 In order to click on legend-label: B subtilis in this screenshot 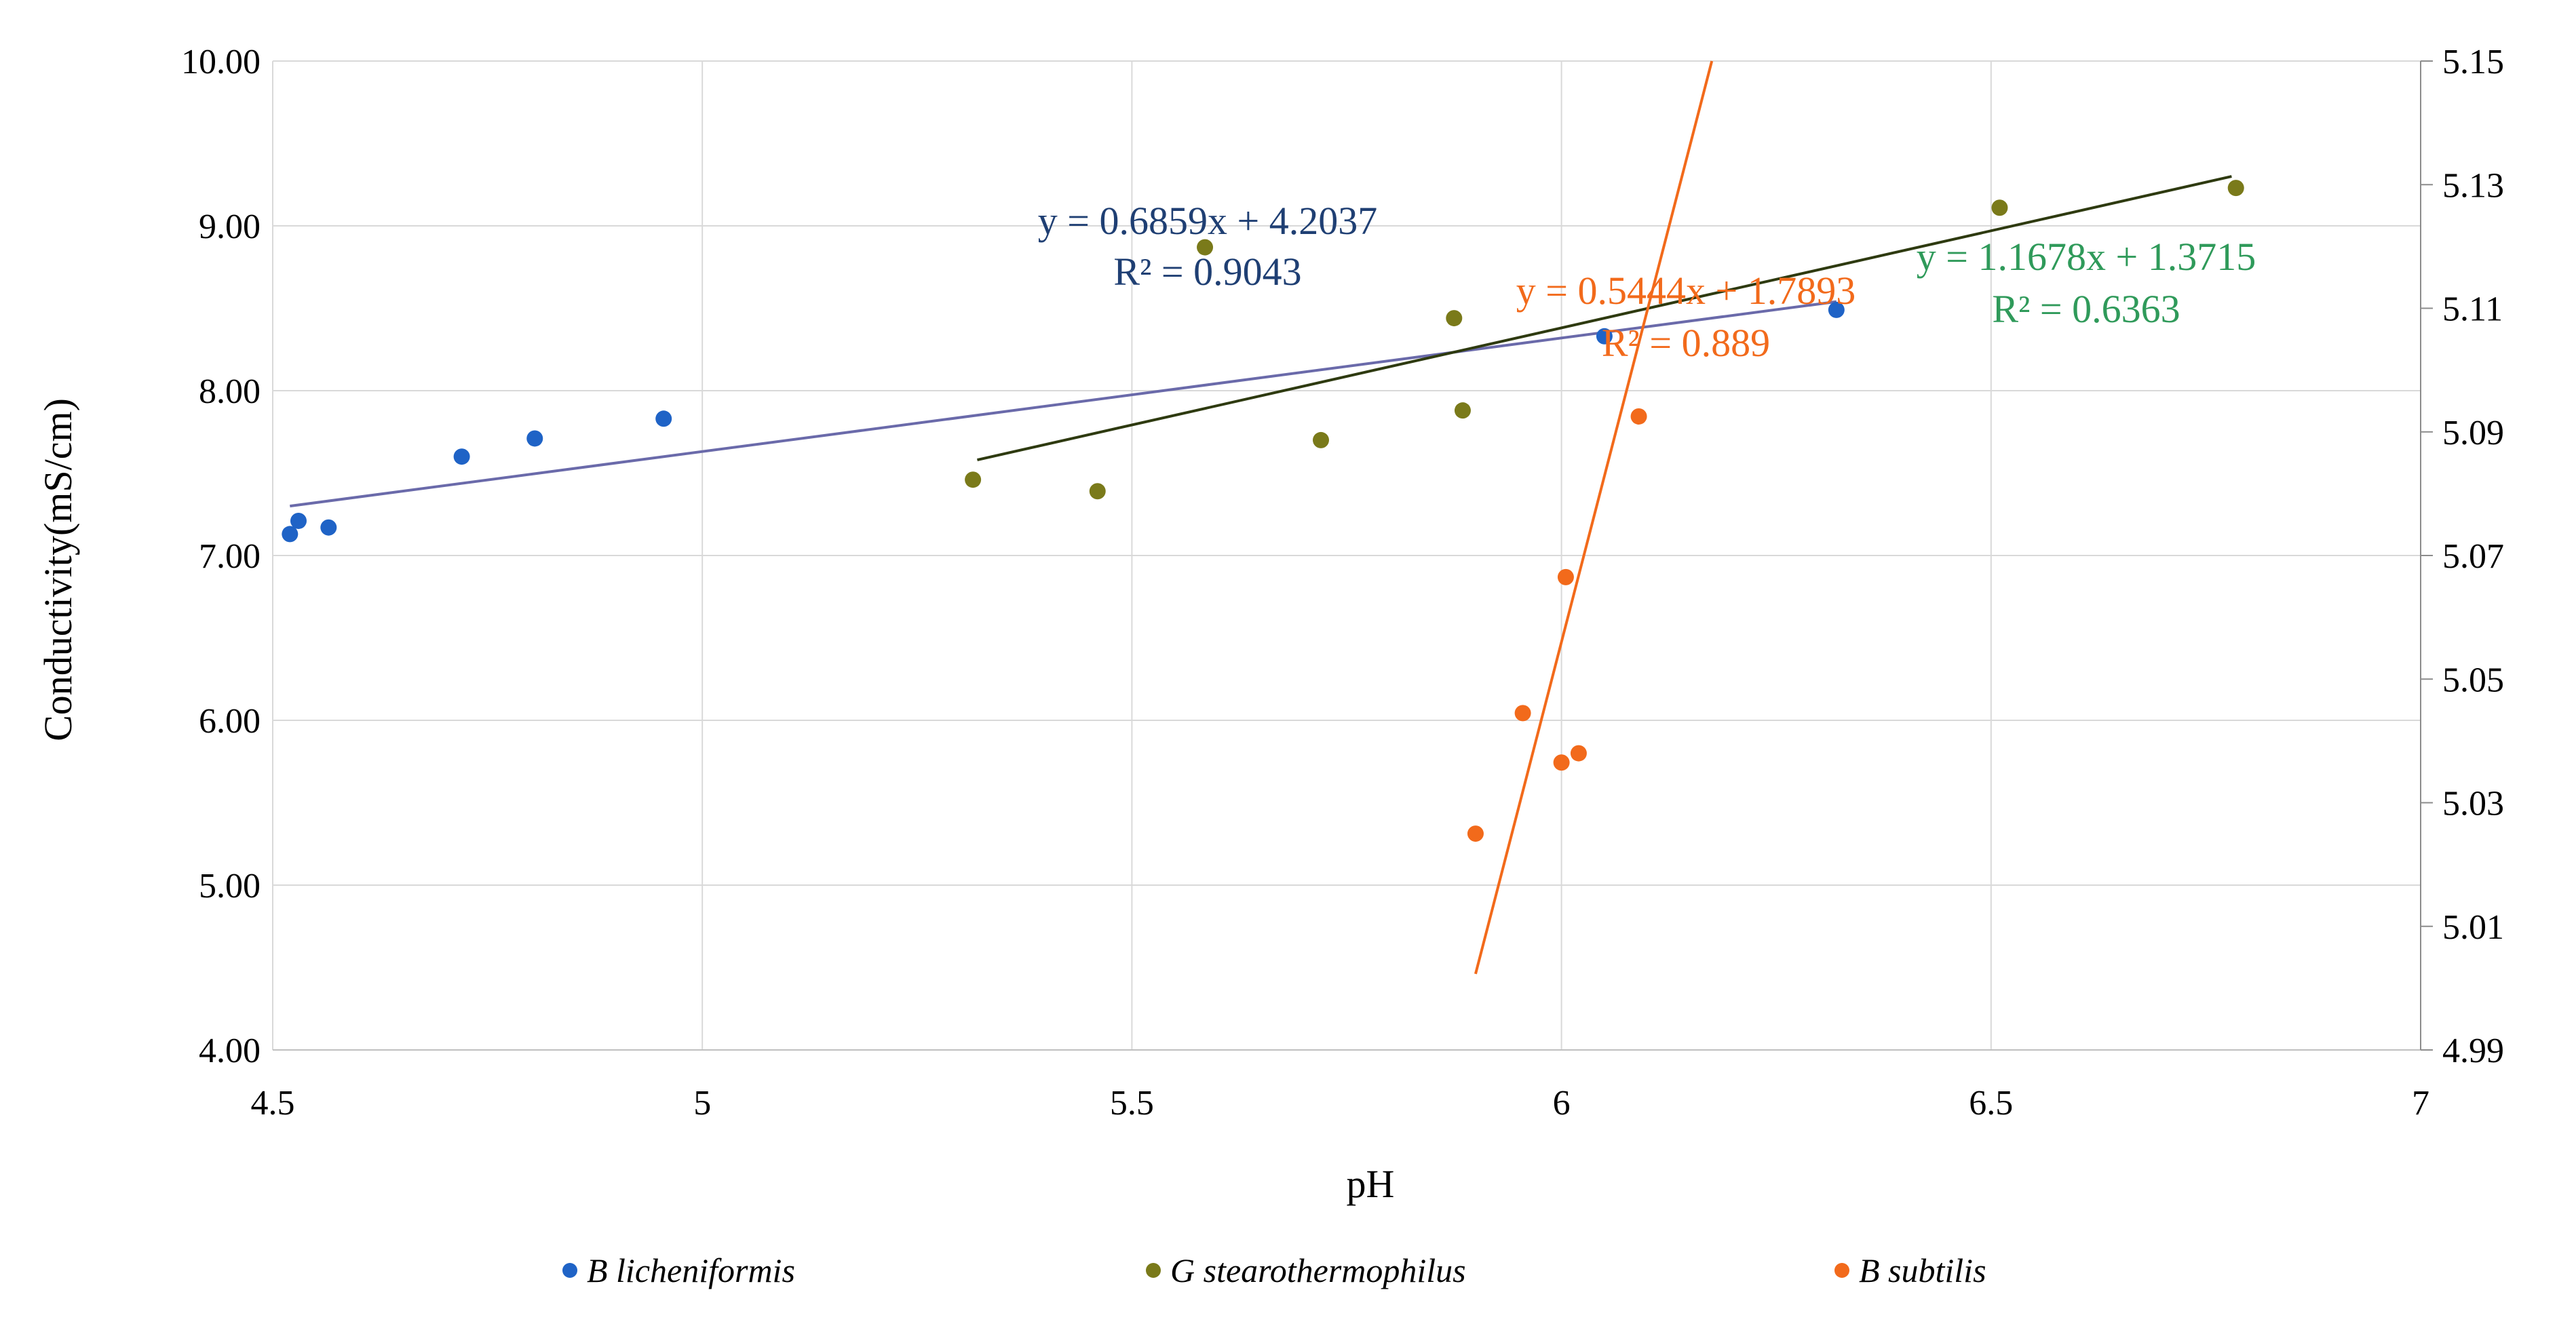, I will do `click(1923, 1270)`.